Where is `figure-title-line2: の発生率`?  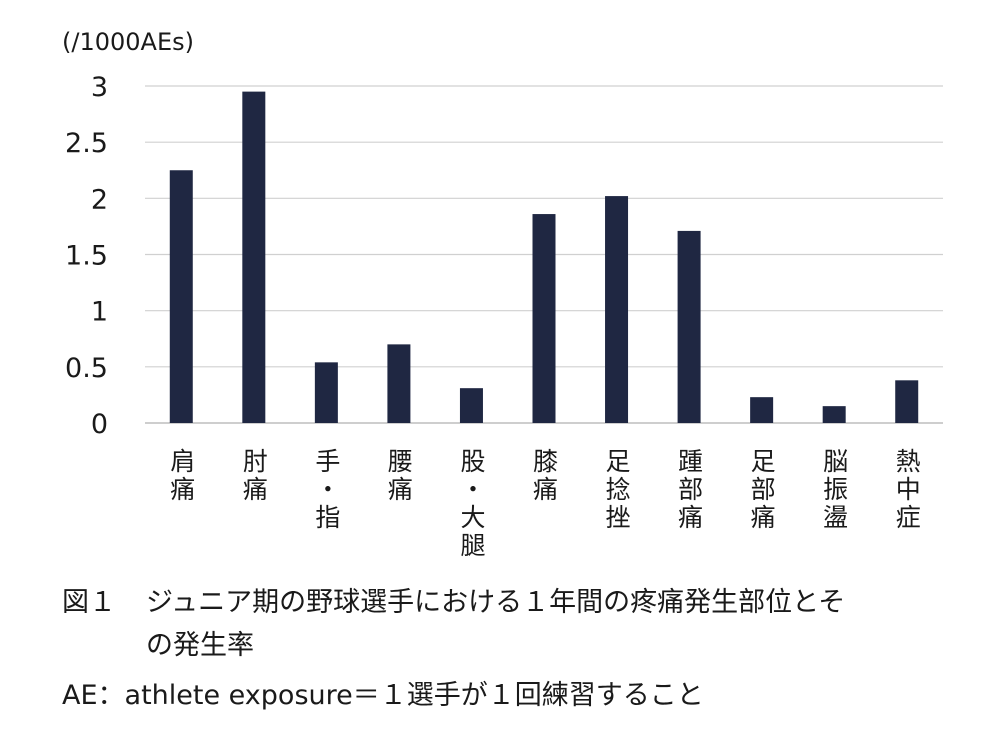
figure-title-line2: の発生率 is located at coordinates (200, 645).